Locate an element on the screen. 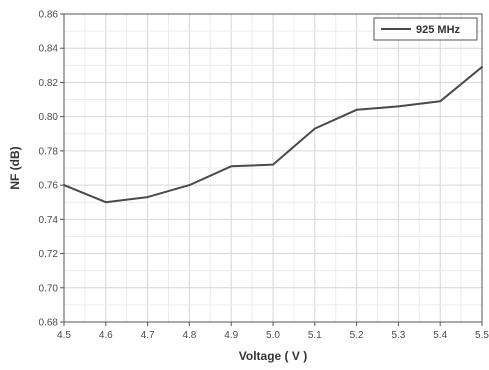 This screenshot has width=489, height=370. x-tick-label: 5.3 is located at coordinates (398, 335).